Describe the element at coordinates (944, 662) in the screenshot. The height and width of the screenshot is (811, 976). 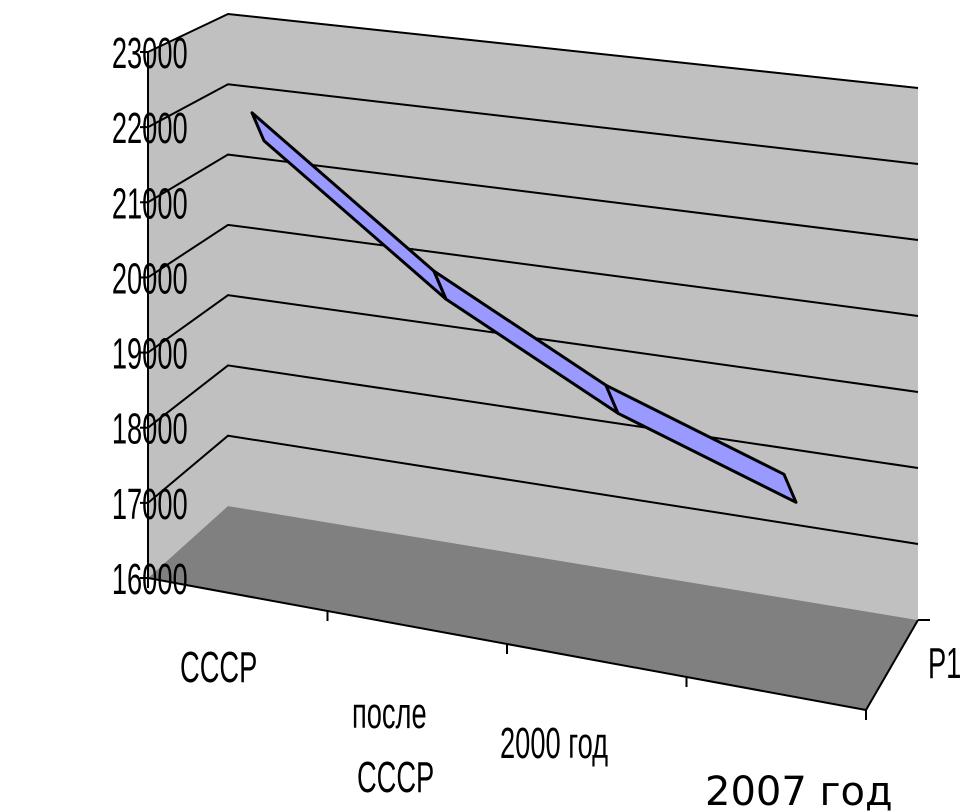
I see `series-label: Р1` at that location.